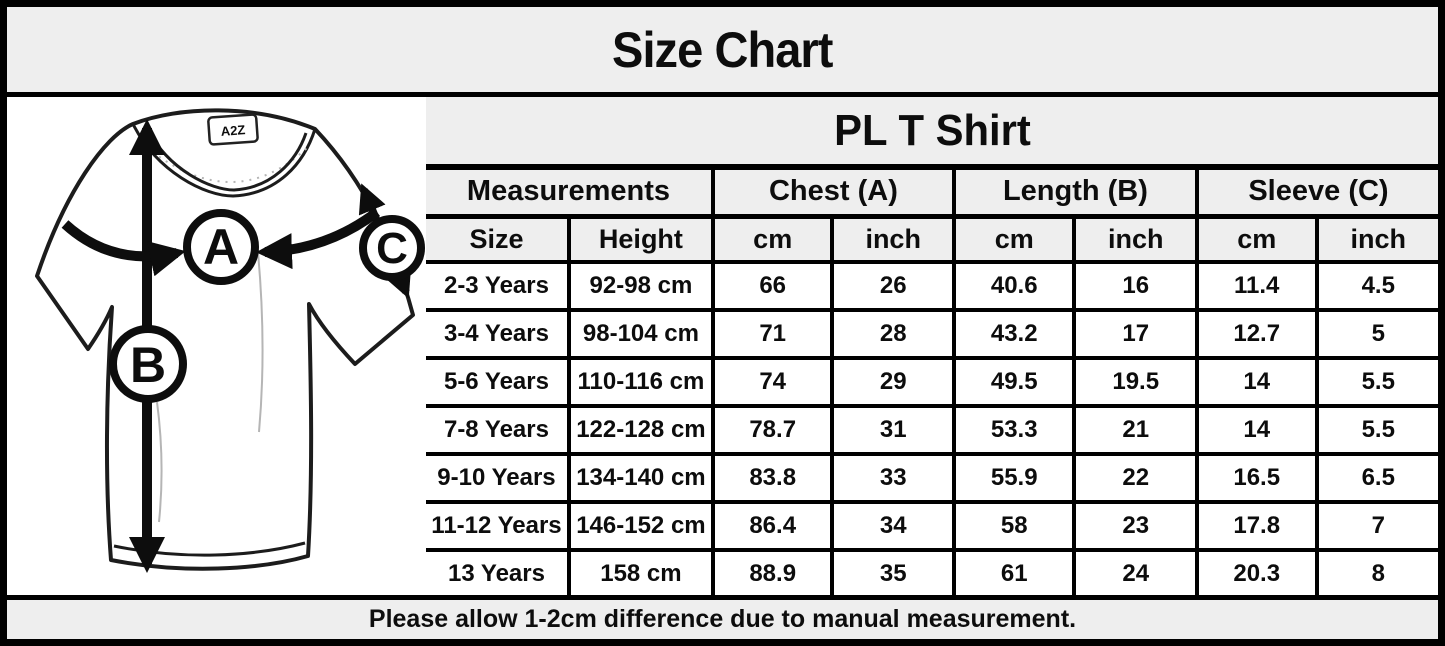 The width and height of the screenshot is (1445, 646). I want to click on cell-length-cm: 43.2, so click(1014, 334).